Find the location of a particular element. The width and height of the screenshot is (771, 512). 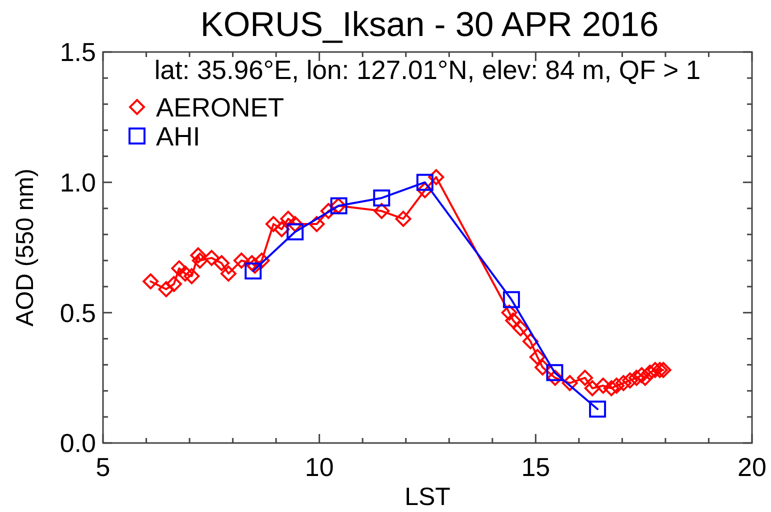

chart-subtitle: lat: 35.96°E, lon: 127.01°N, elev: 84 m, QF > 1 is located at coordinates (427, 70).